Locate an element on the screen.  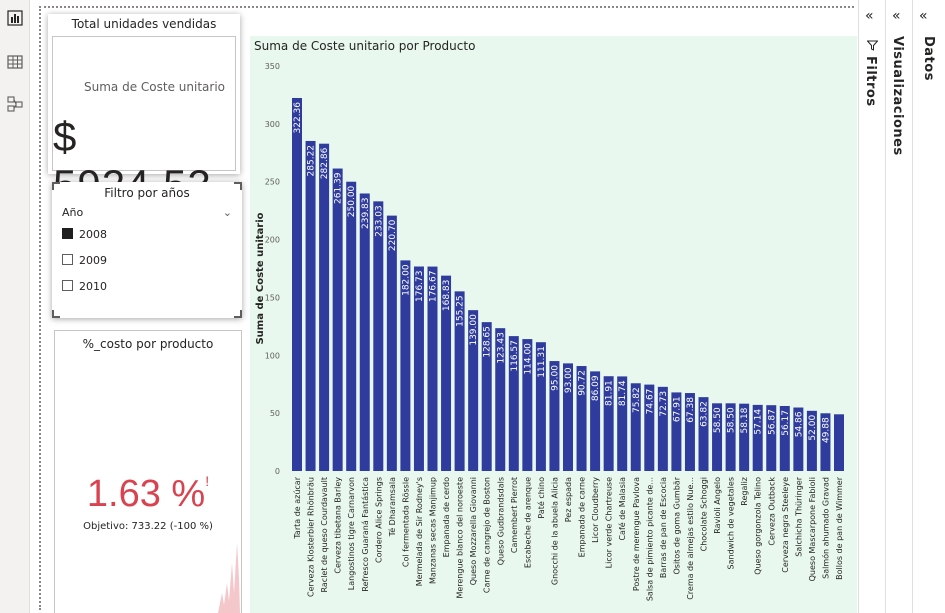
checkbox-checked is located at coordinates (67, 233).